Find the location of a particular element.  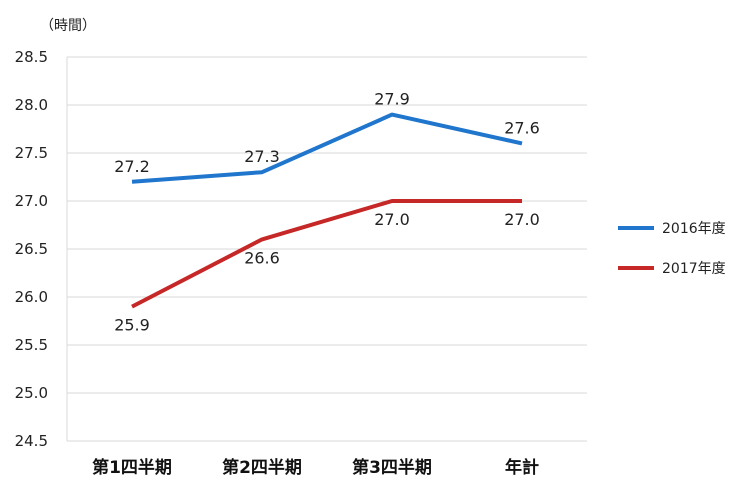

y-axis-unit-label: （時間） is located at coordinates (68, 26).